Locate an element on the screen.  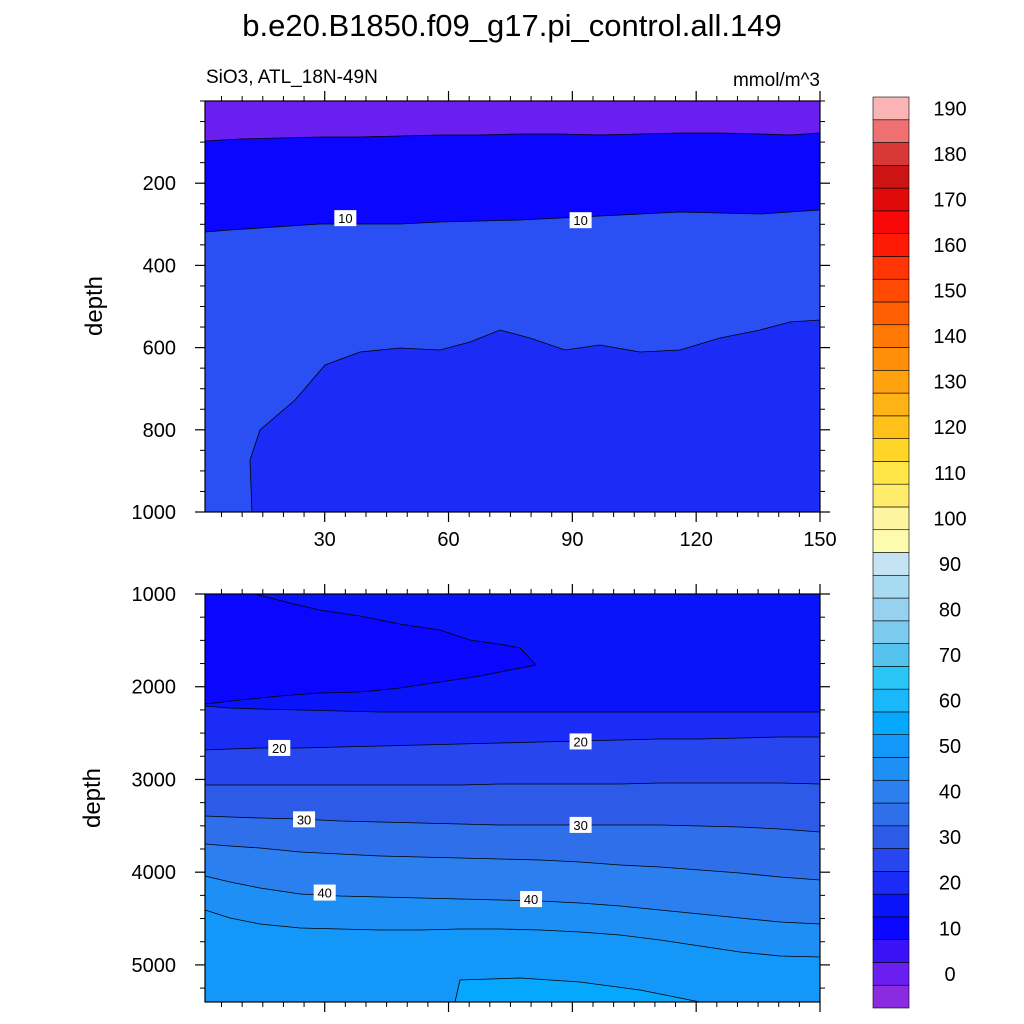
colorbar-label: 180 is located at coordinates (949, 155).